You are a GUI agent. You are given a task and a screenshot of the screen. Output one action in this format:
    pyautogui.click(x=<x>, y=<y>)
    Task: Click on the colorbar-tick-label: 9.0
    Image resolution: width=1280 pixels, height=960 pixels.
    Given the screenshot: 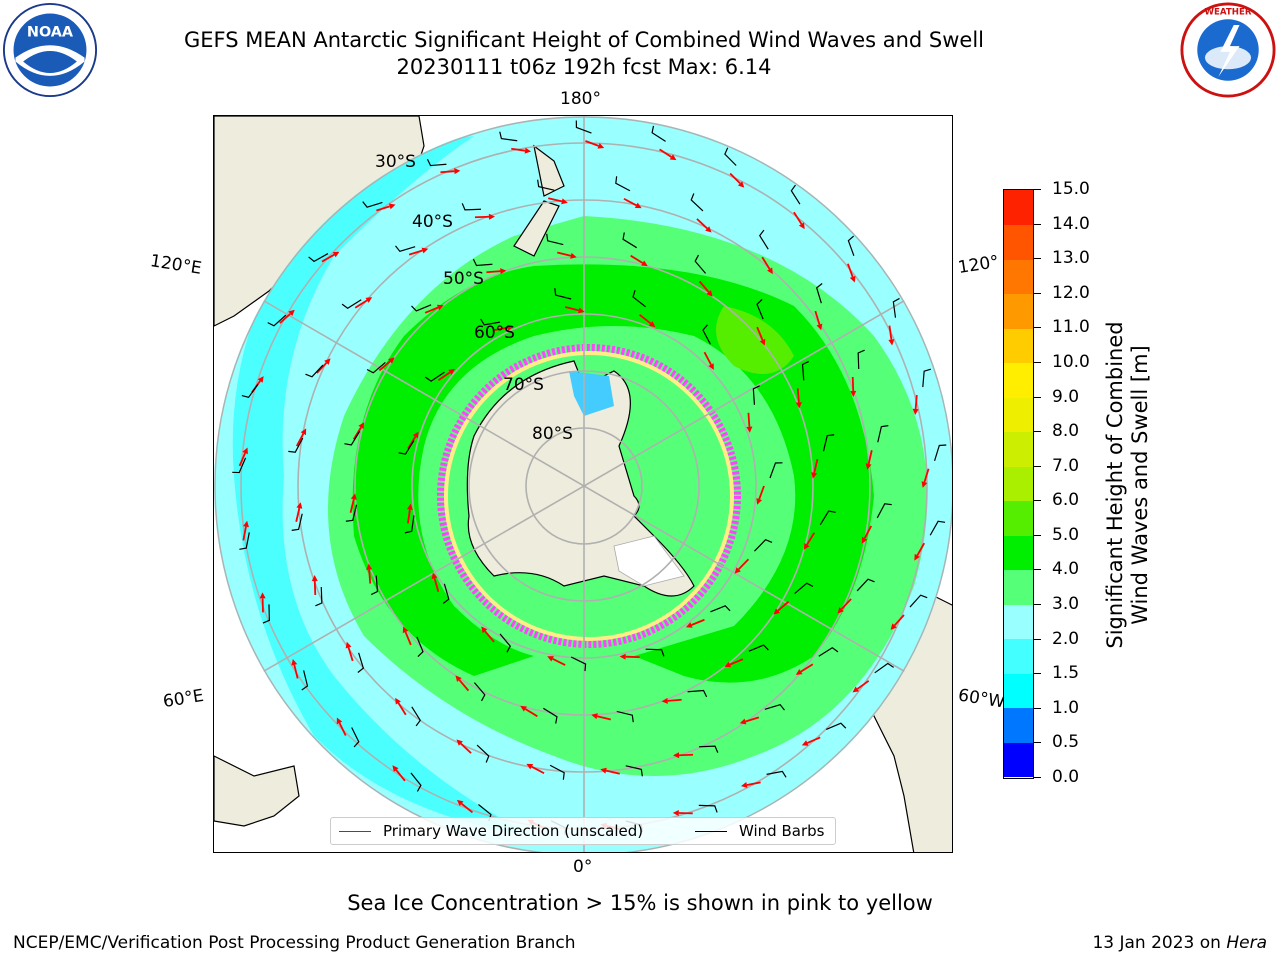 What is the action you would take?
    pyautogui.click(x=1066, y=396)
    